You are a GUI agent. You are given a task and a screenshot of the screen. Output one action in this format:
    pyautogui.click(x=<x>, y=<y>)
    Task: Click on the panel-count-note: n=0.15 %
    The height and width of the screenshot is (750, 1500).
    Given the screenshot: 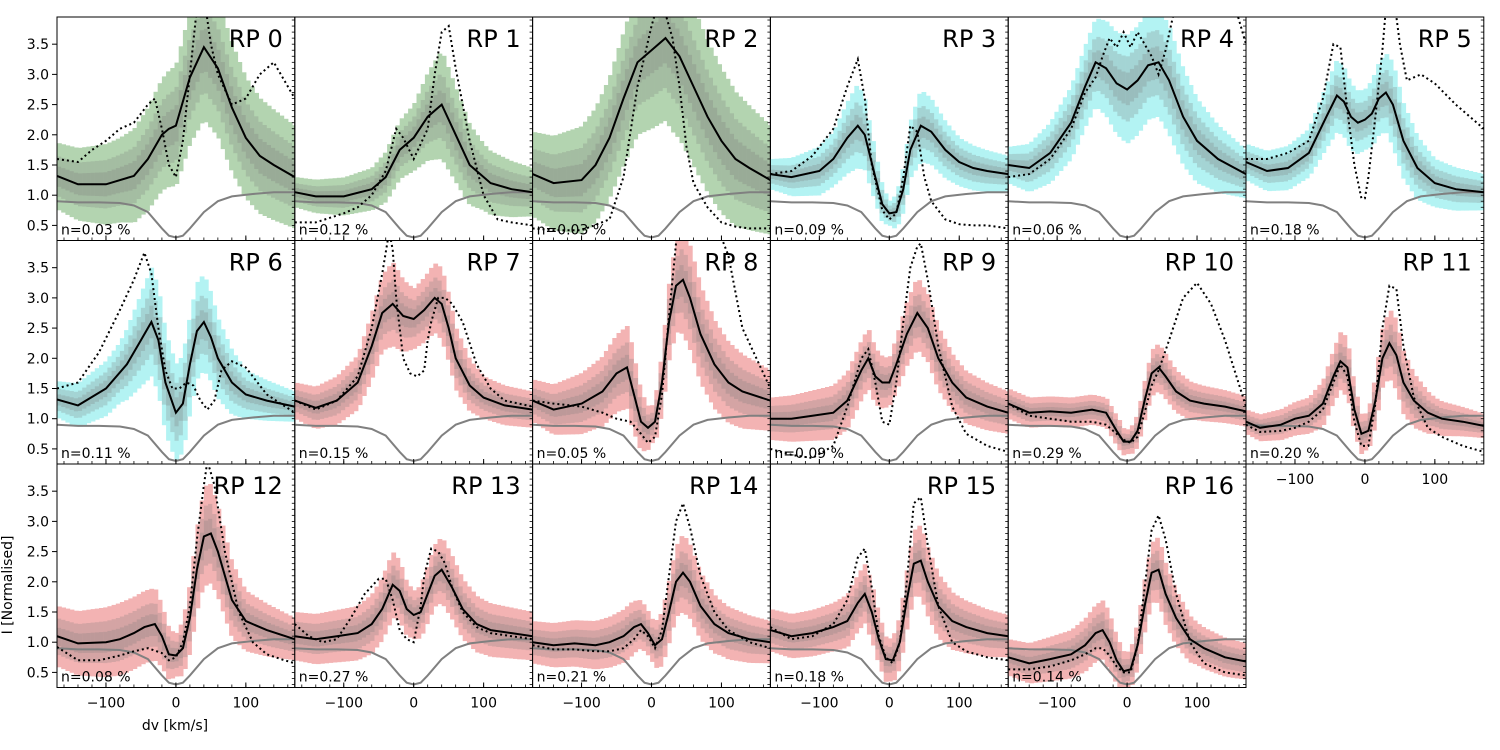 What is the action you would take?
    pyautogui.click(x=334, y=454)
    